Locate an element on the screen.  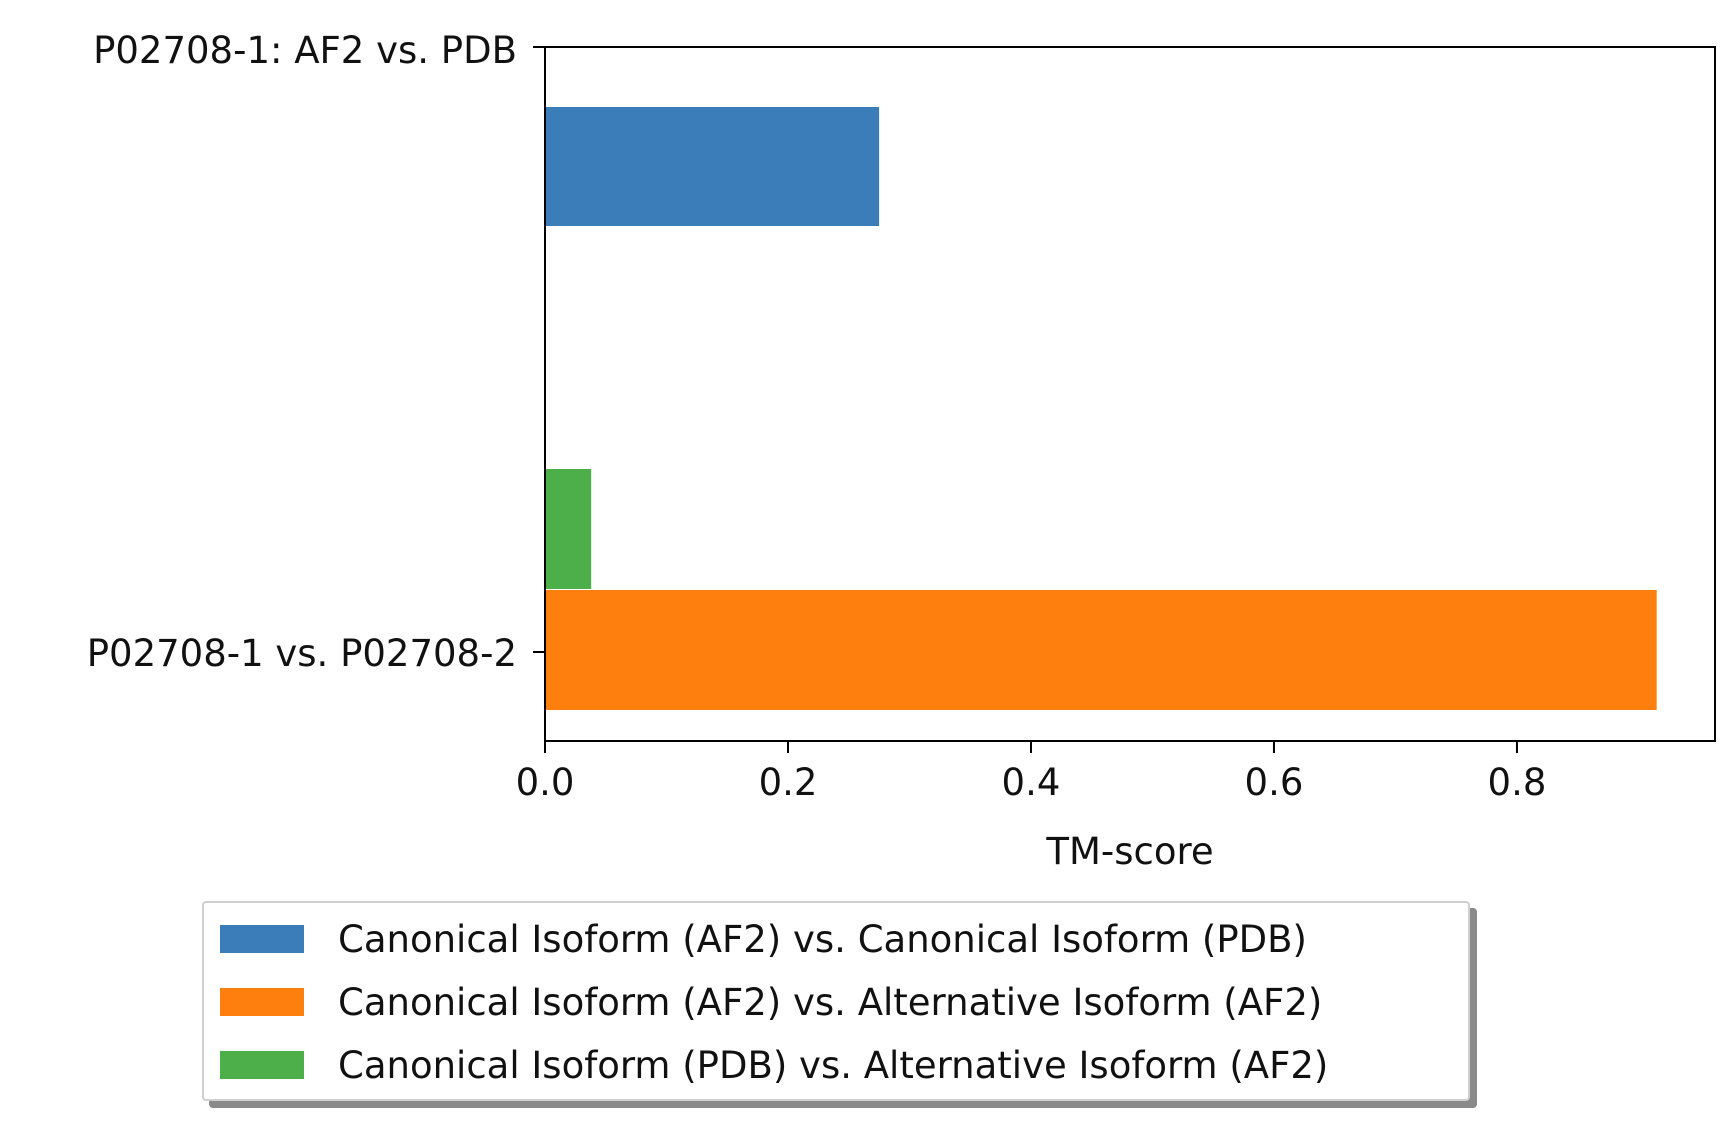
x-axis: 0.0 0.2 0.4 0.6 0.8 is located at coordinates (1031, 772).